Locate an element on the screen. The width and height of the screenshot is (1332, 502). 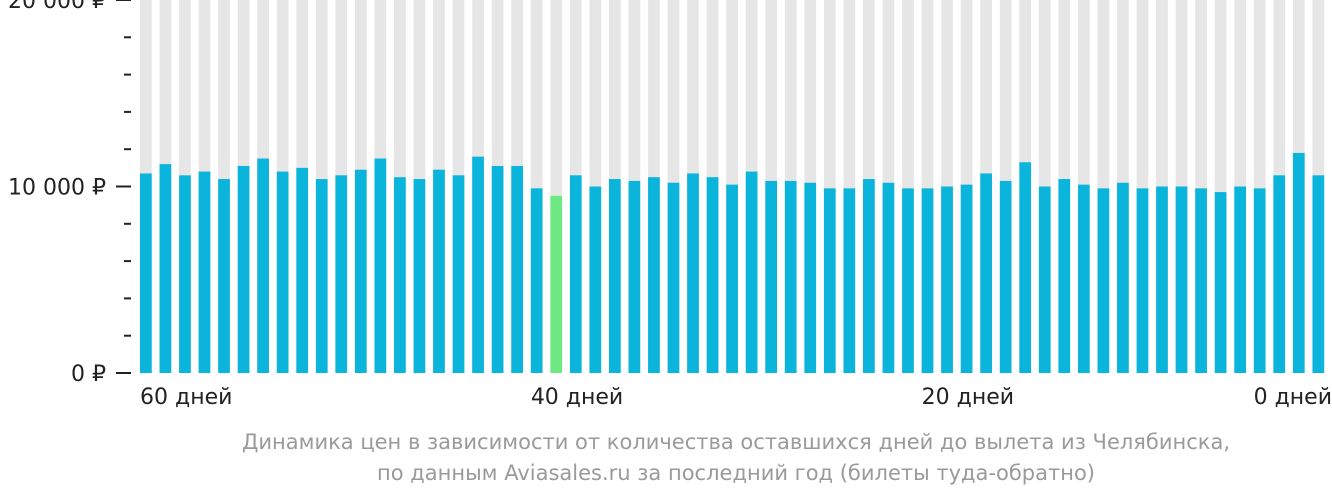
bar-cheapest is located at coordinates (556, 284).